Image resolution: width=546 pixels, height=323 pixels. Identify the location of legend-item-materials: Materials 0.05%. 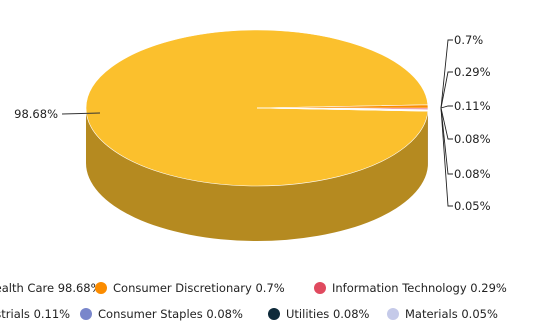
(442, 314).